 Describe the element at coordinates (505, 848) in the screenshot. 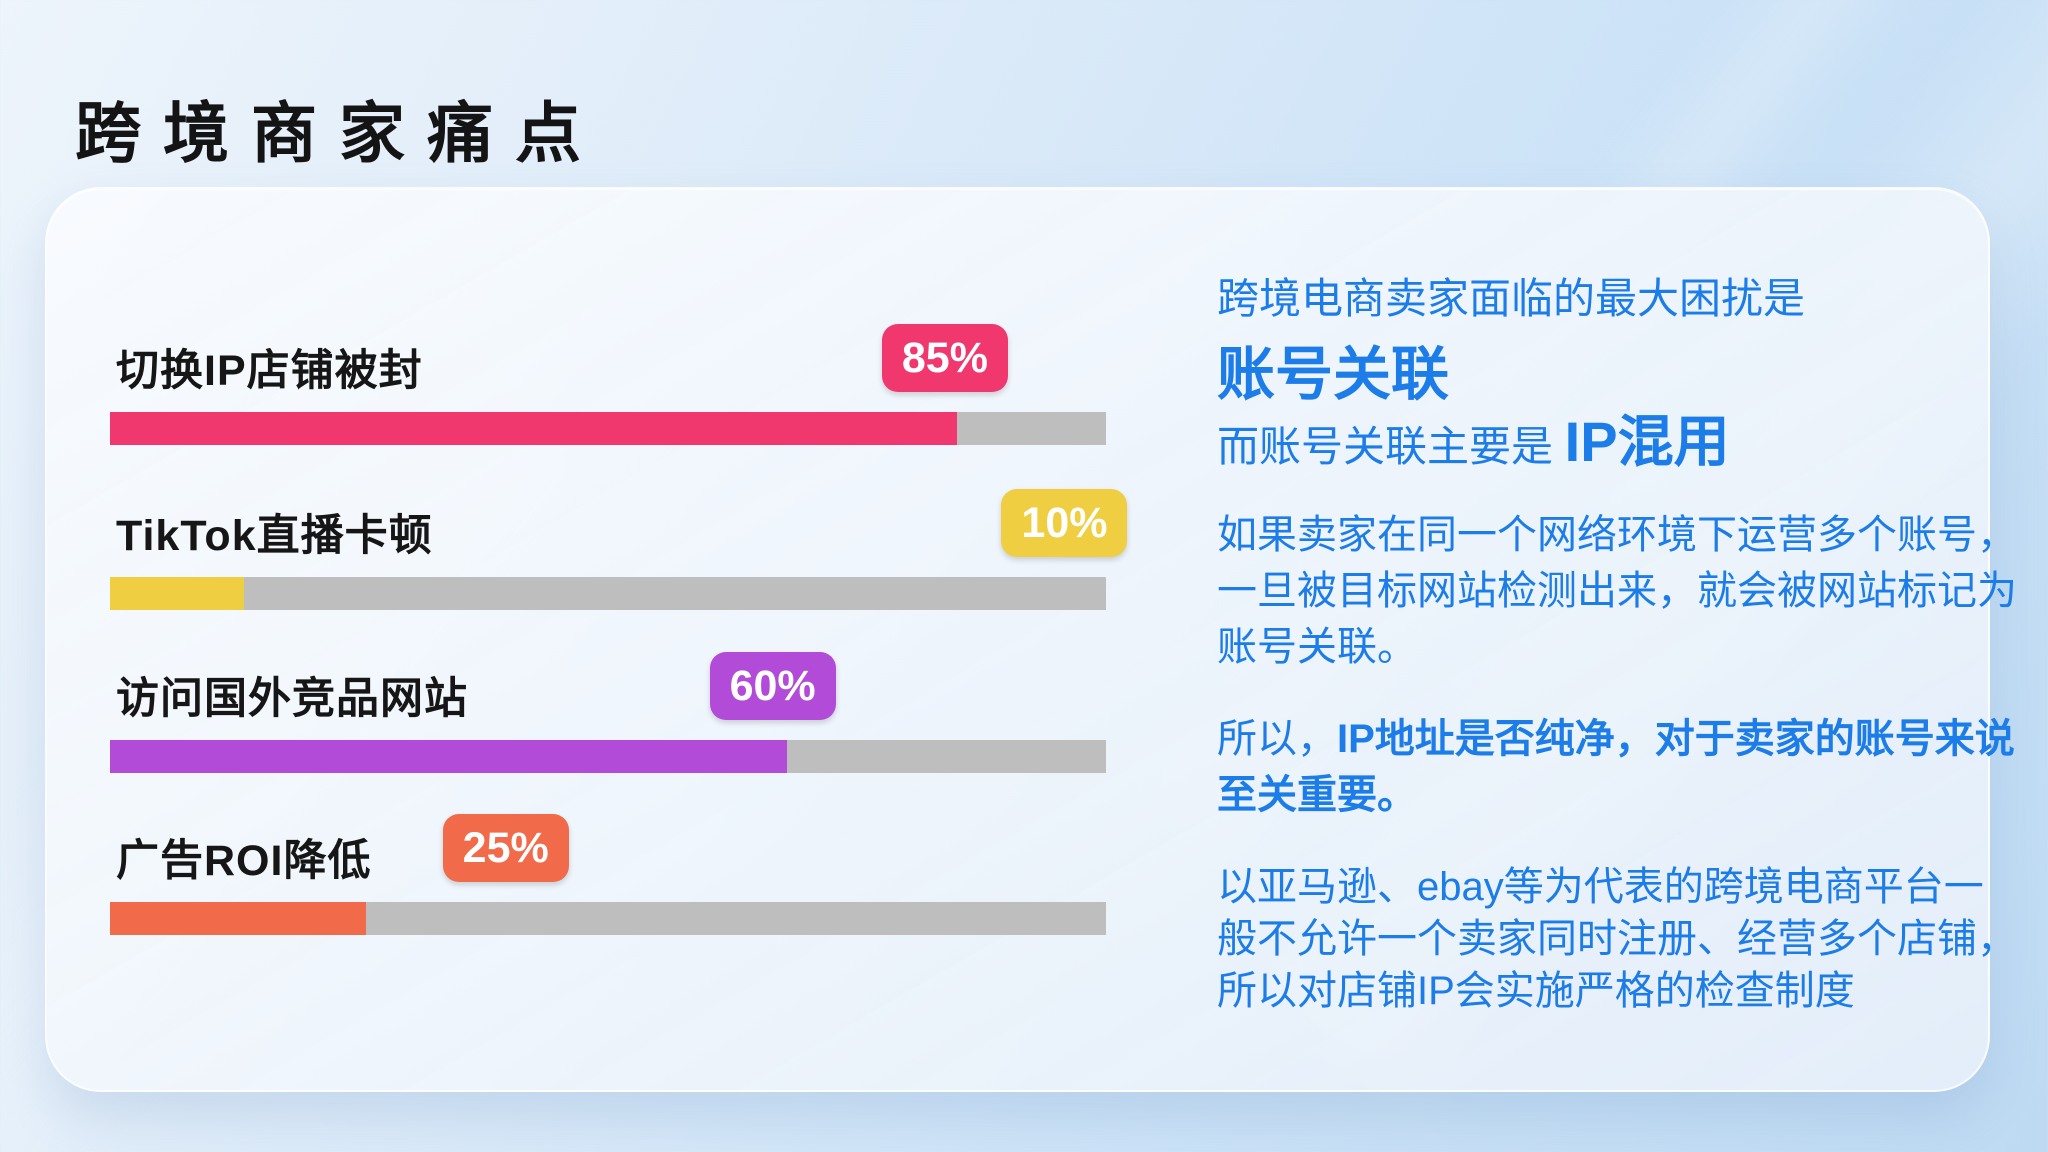

I see `value-badge: 25%` at that location.